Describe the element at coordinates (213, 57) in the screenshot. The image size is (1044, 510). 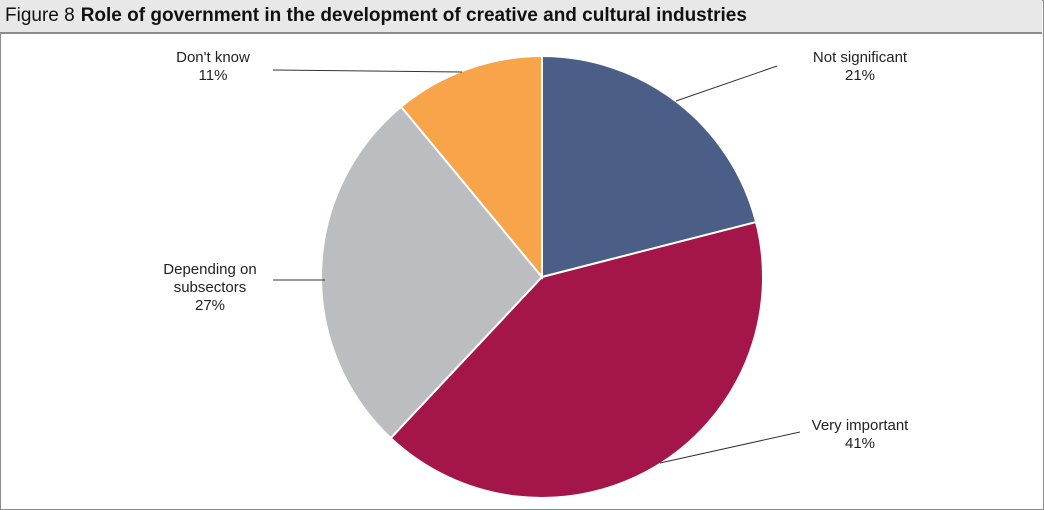
I see `slice-name: Don't know` at that location.